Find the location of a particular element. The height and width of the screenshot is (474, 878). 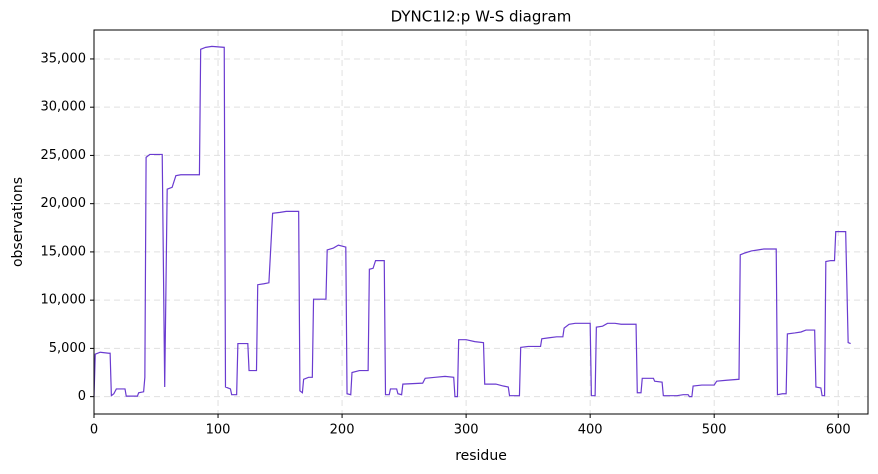

x-tick-label: 100 is located at coordinates (218, 430).